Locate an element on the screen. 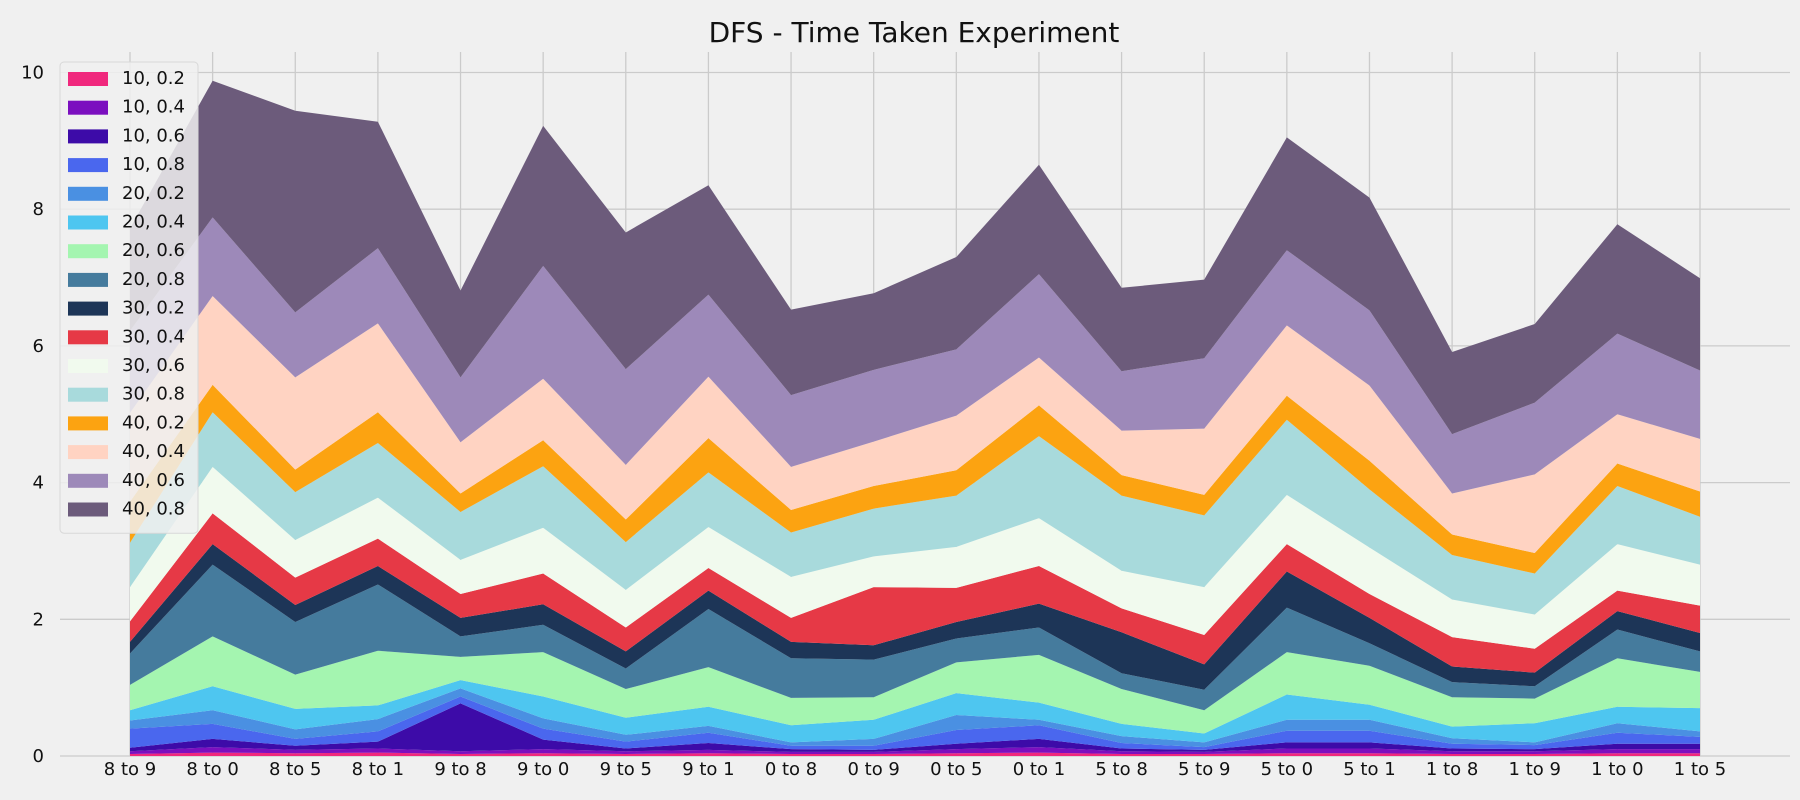 Image resolution: width=1800 pixels, height=800 pixels. y-tick-label: 8 is located at coordinates (38, 209).